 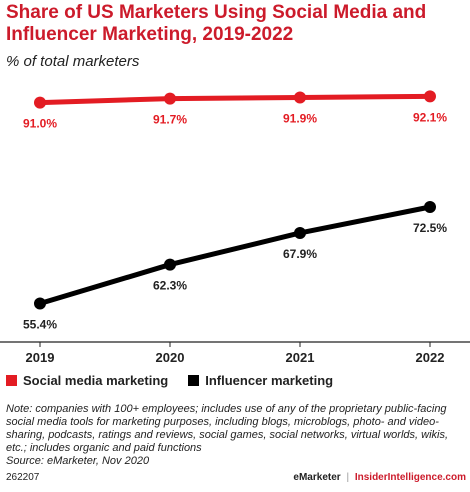 I want to click on legend-label-social: Social media marketing, so click(x=96, y=380).